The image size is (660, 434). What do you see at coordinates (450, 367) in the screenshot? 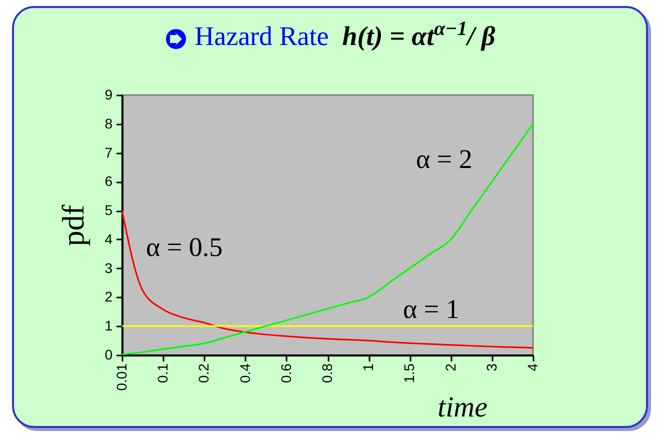
I see `x-tick-label: 2` at bounding box center [450, 367].